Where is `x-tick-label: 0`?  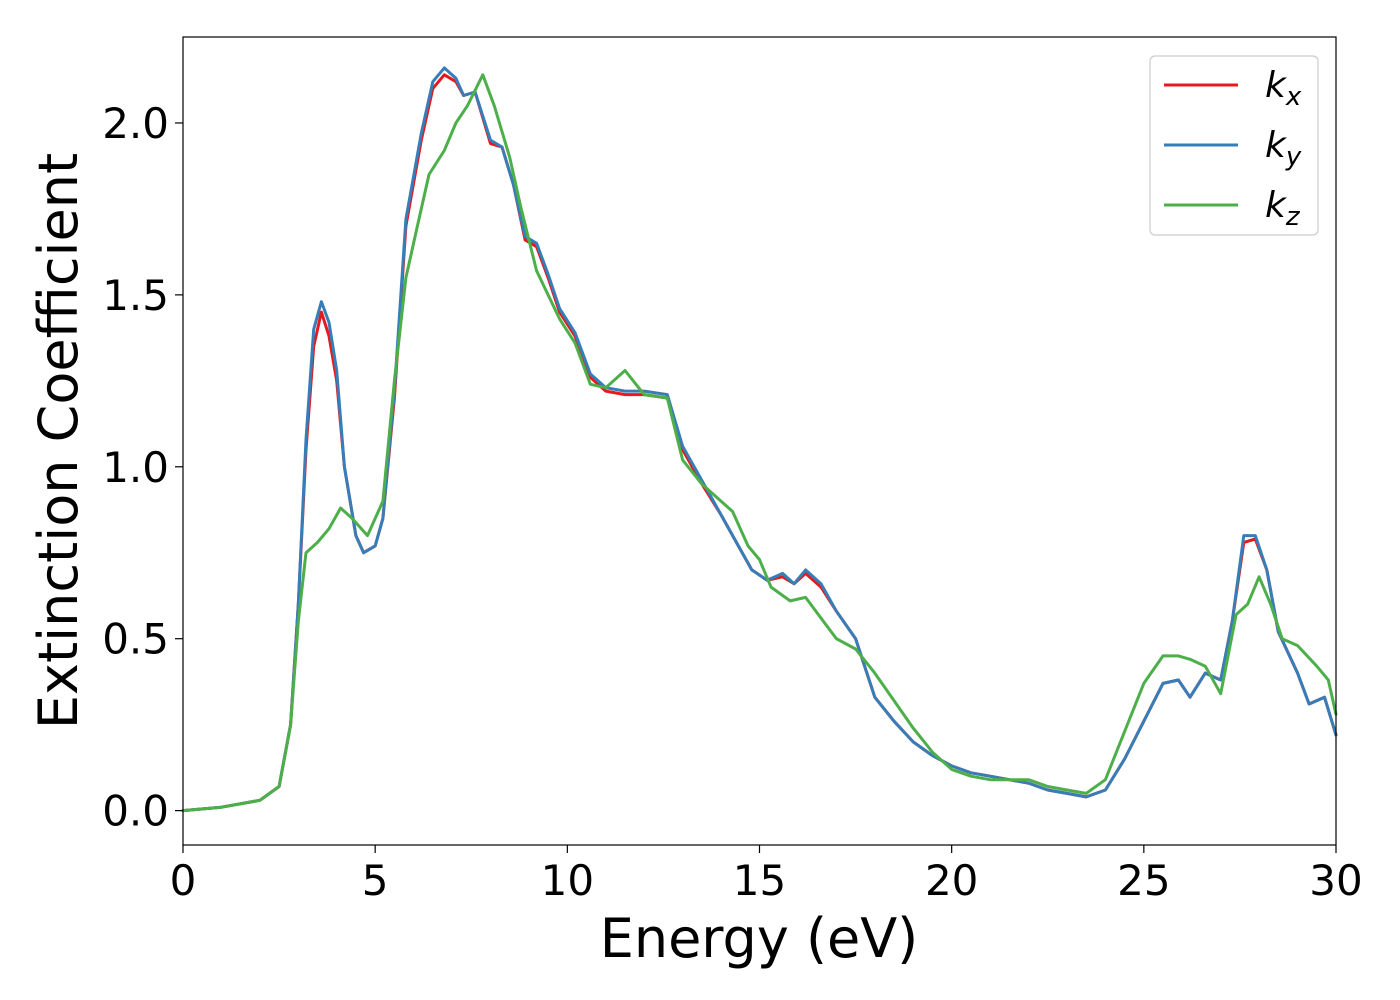 x-tick-label: 0 is located at coordinates (183, 880).